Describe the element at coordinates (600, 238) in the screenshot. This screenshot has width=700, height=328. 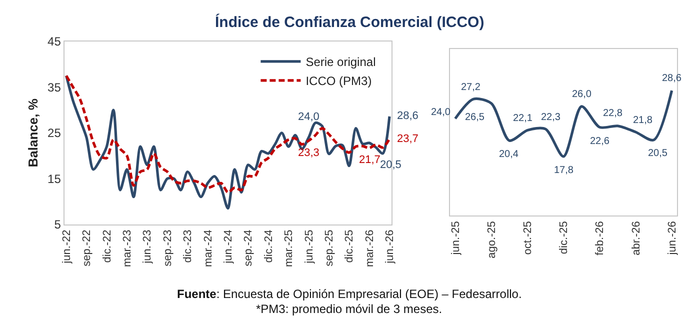
I see `x-tick-label: feb.-26` at that location.